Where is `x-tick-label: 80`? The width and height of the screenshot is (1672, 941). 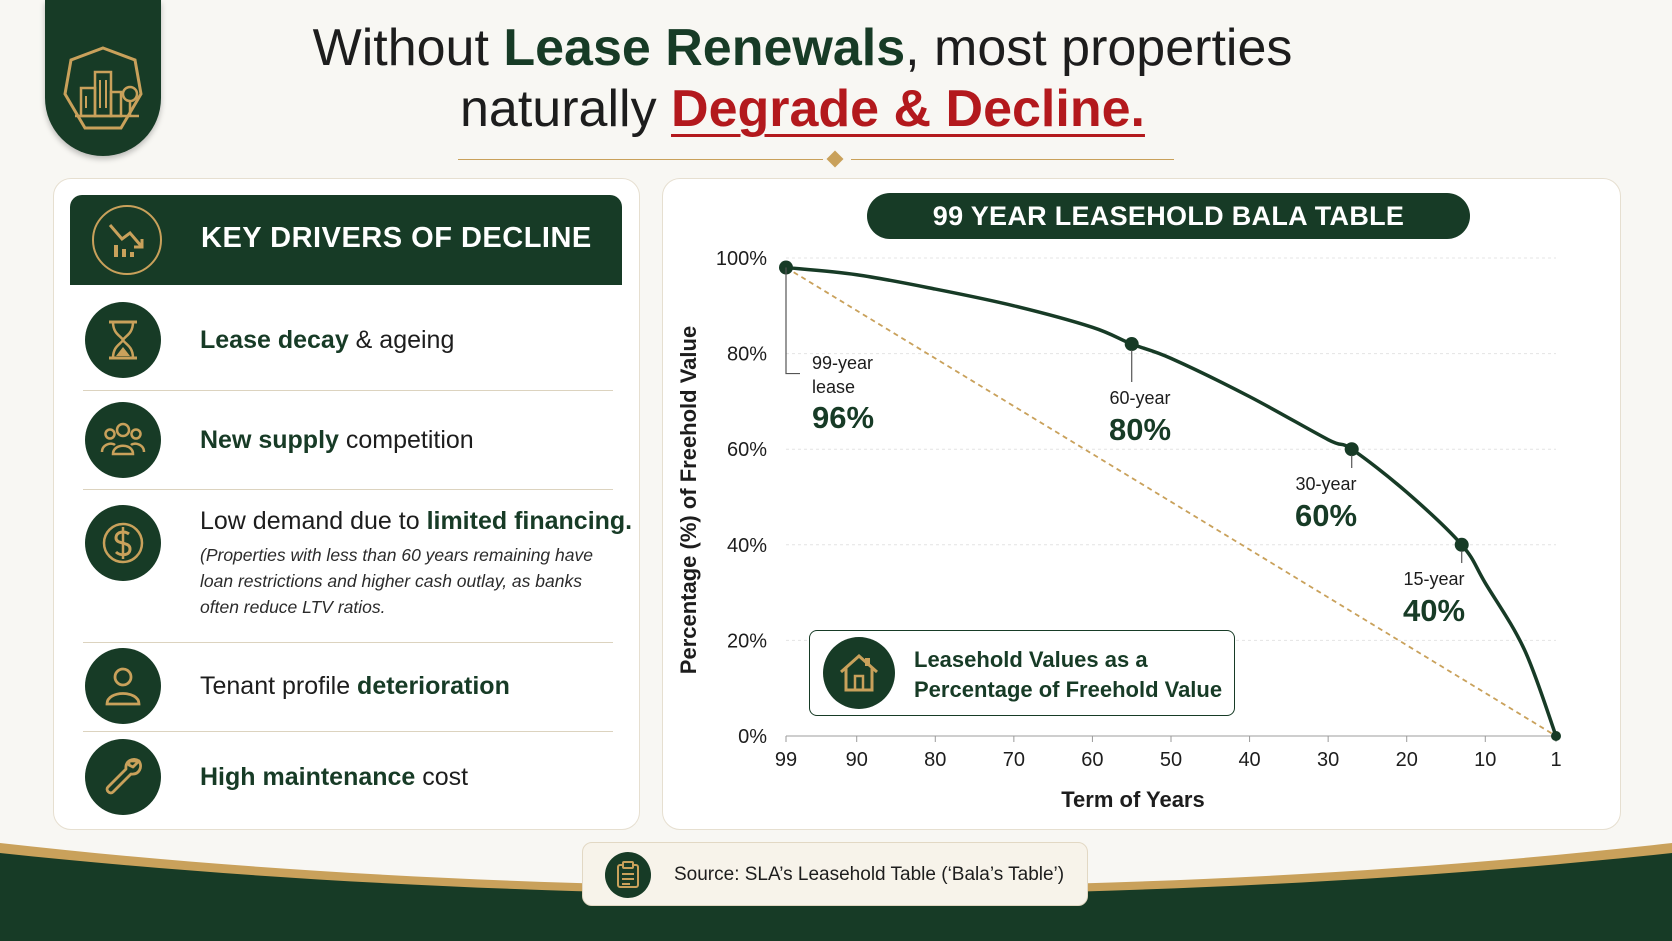 x-tick-label: 80 is located at coordinates (935, 760).